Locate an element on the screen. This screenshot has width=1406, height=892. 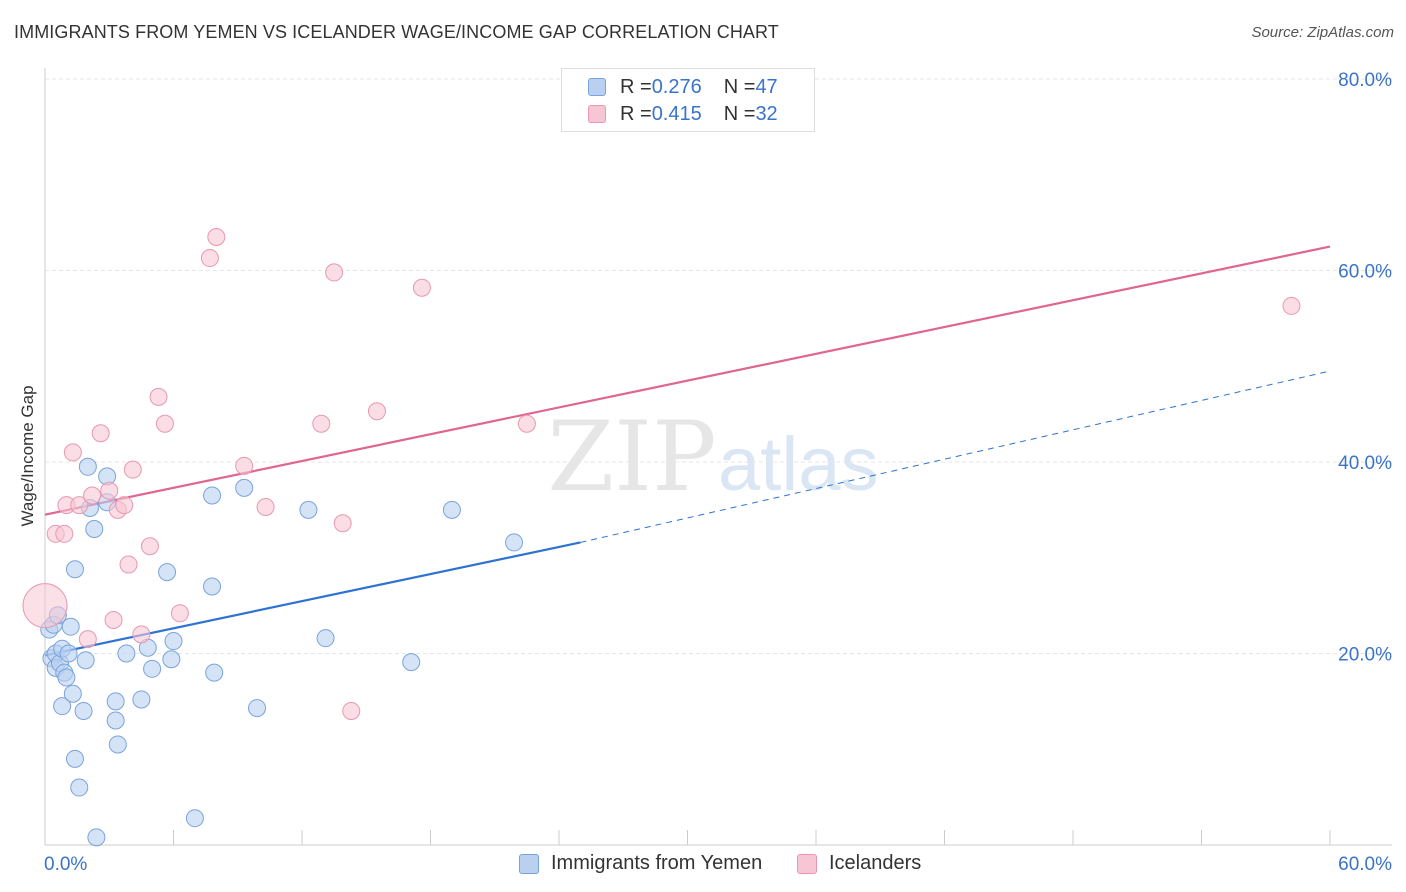
correlation-legend: R = 0.276 N = 47 R = 0.415 N = 32 is located at coordinates (688, 100).